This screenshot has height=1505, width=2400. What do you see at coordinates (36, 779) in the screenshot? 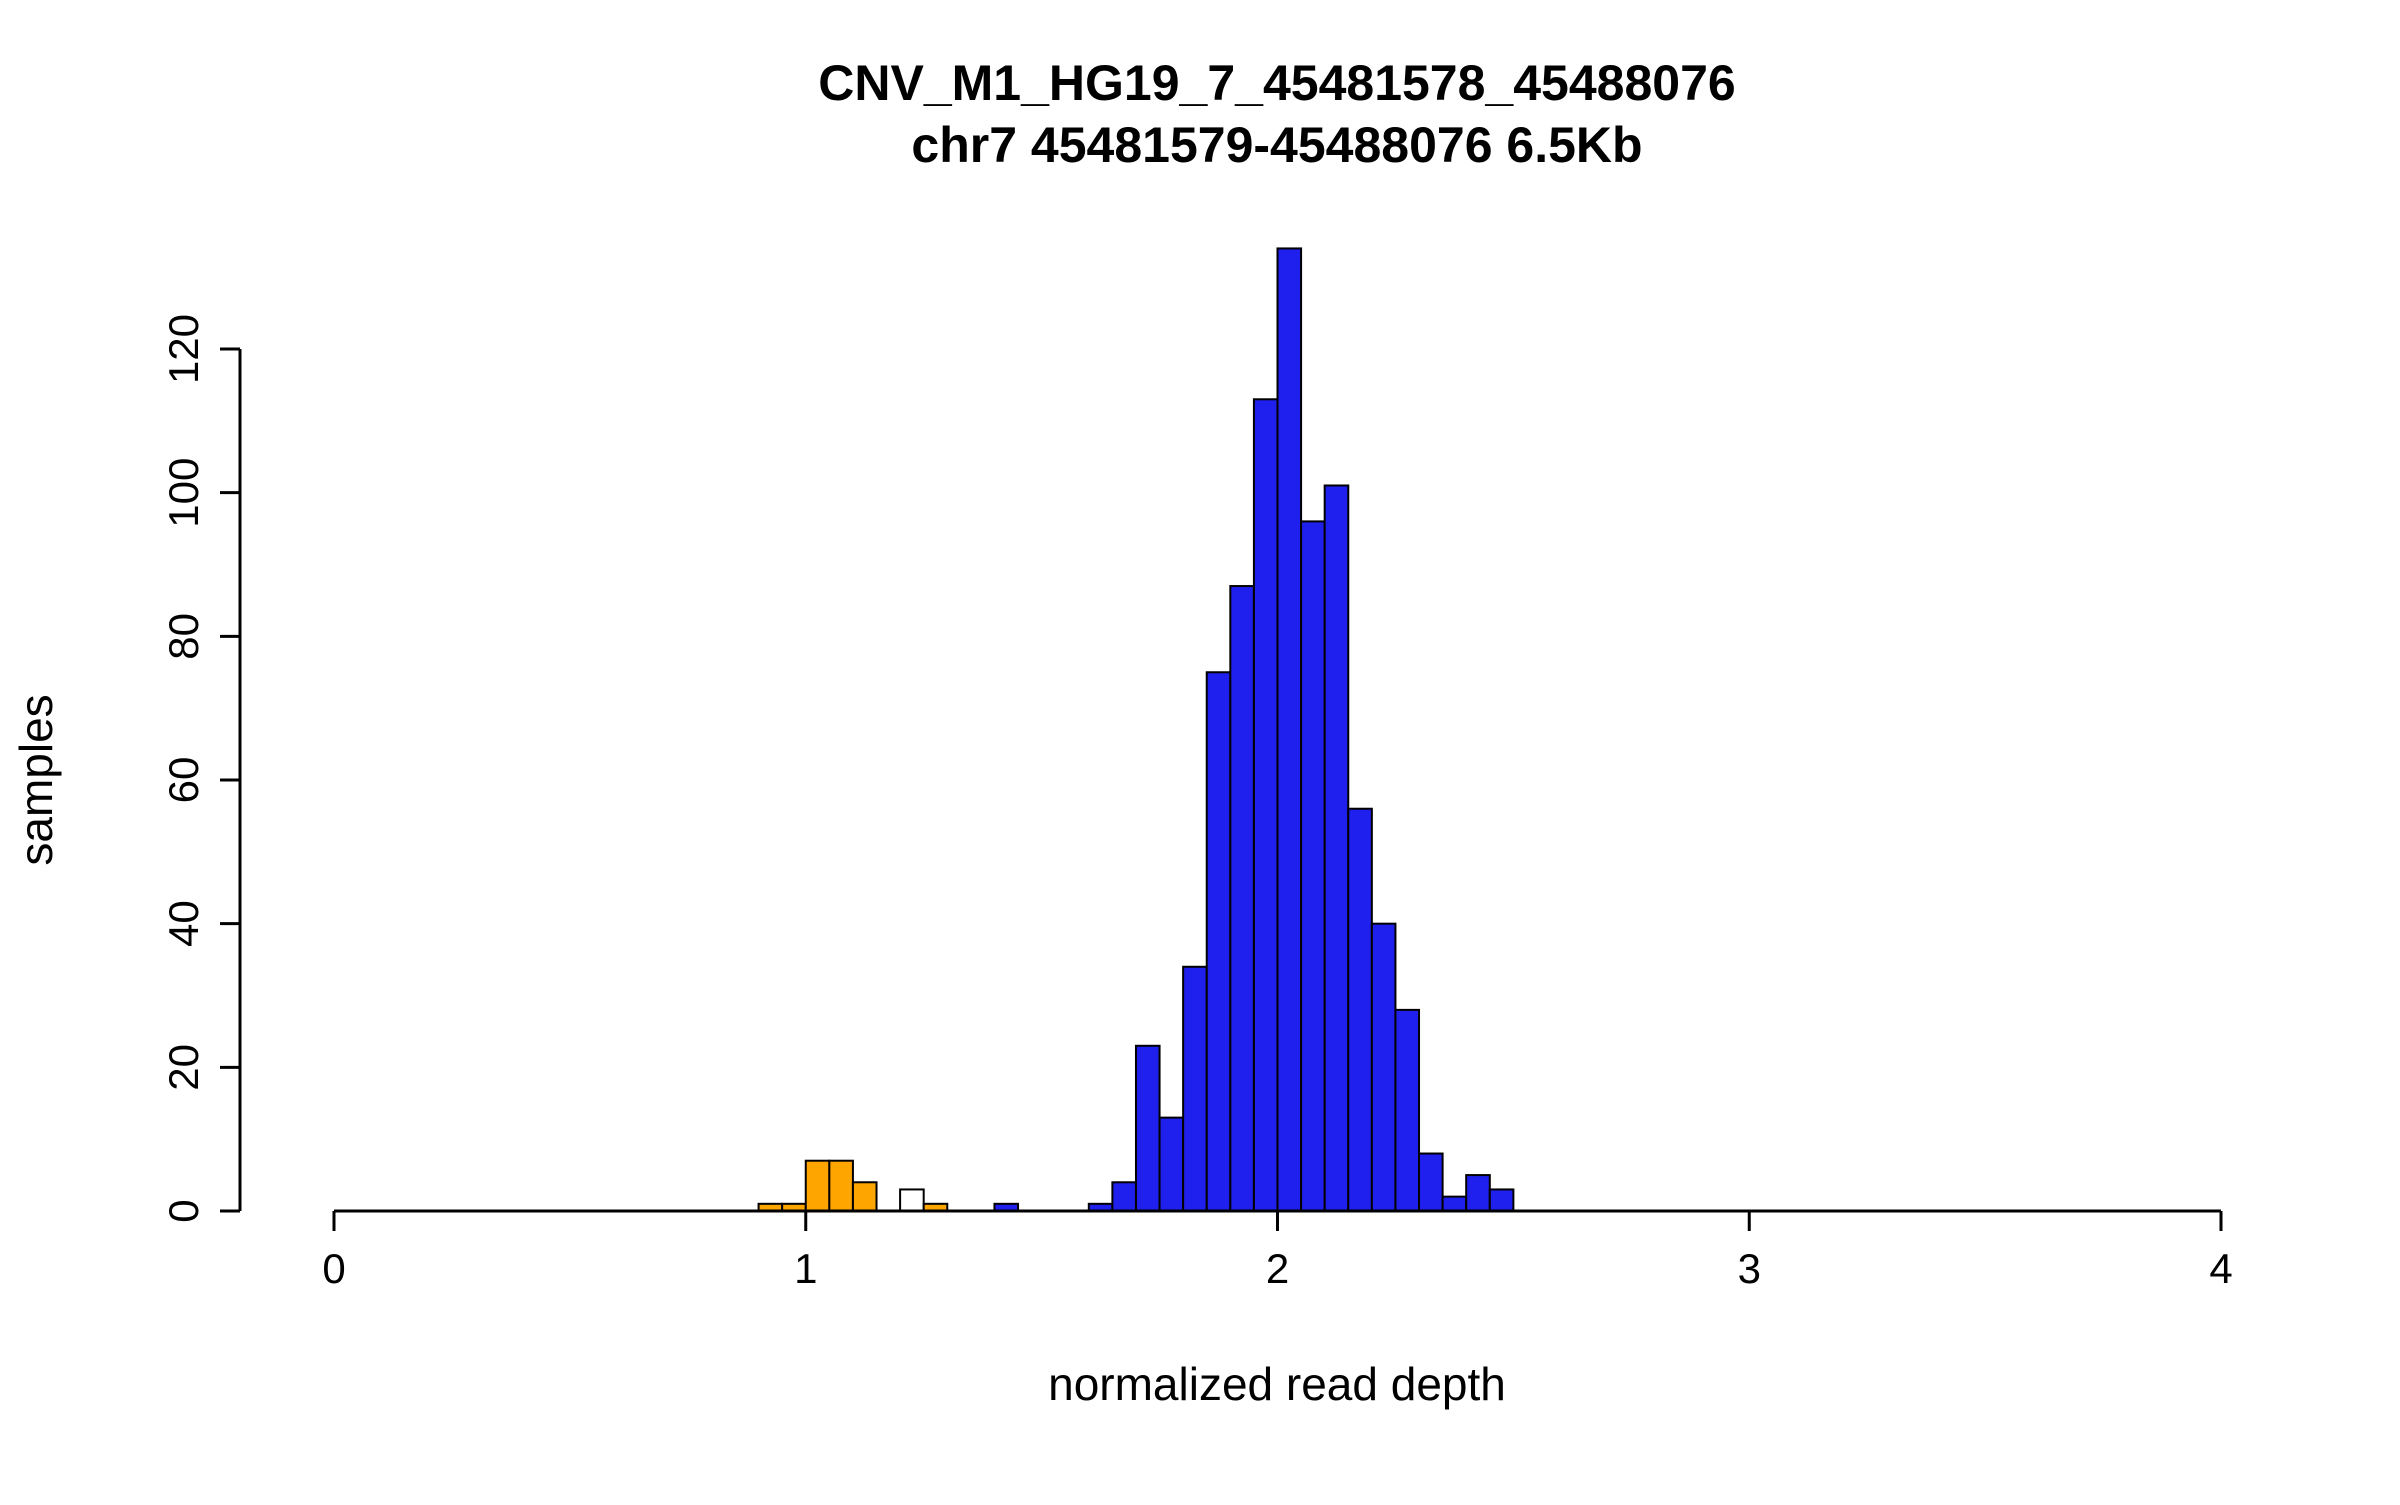
I see `y-axis-label: samples` at bounding box center [36, 779].